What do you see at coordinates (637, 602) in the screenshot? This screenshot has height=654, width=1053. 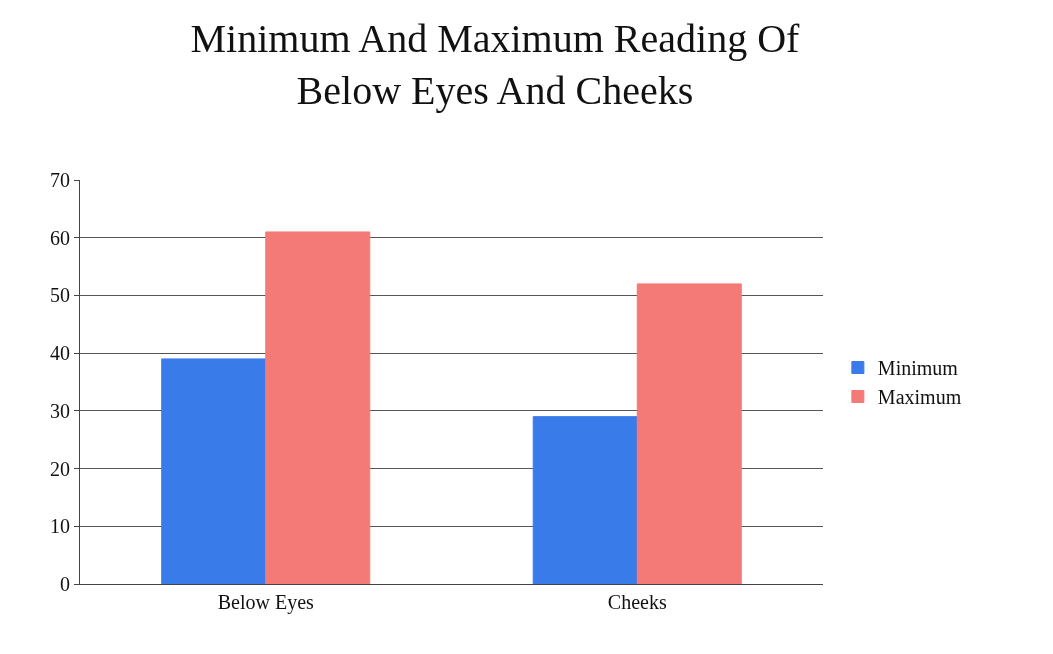 I see `x-tick-label: Cheeks` at bounding box center [637, 602].